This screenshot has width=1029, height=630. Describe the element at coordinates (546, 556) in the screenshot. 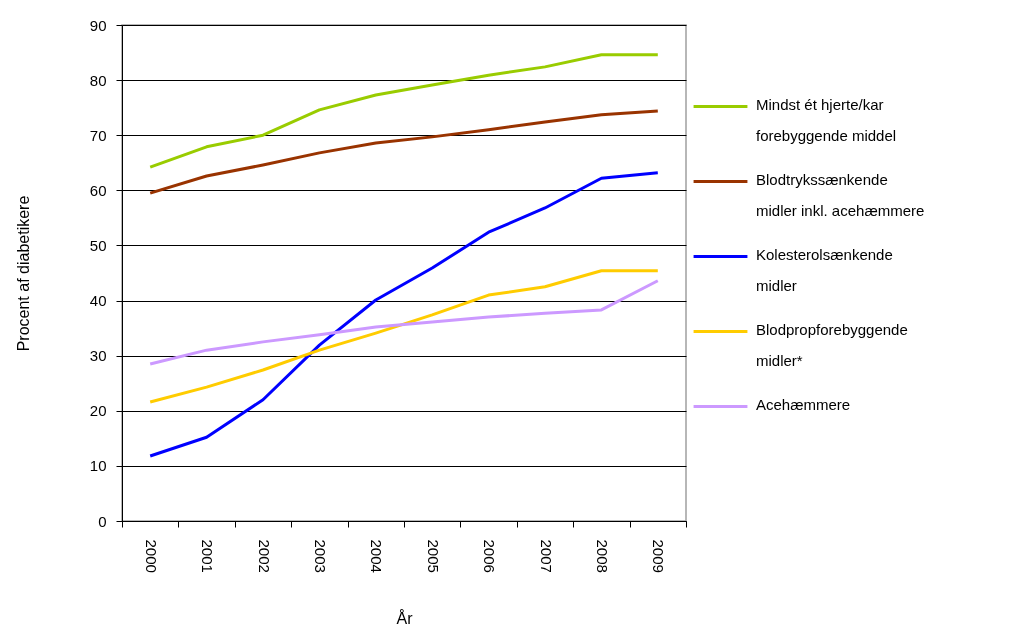

I see `x-tick-label: 2007` at that location.